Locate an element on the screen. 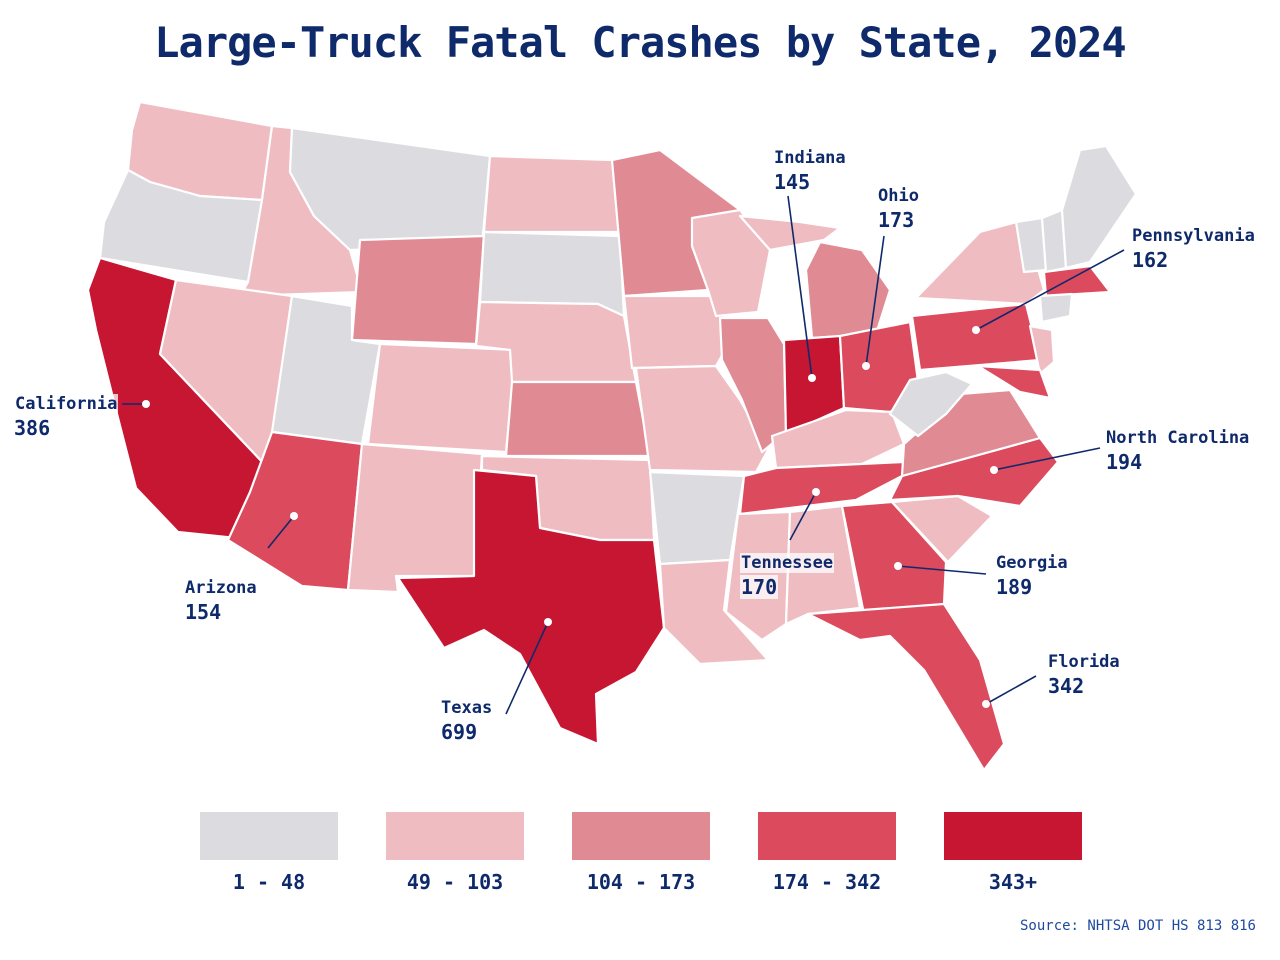 The image size is (1280, 960). callout-dot-georgia is located at coordinates (898, 566).